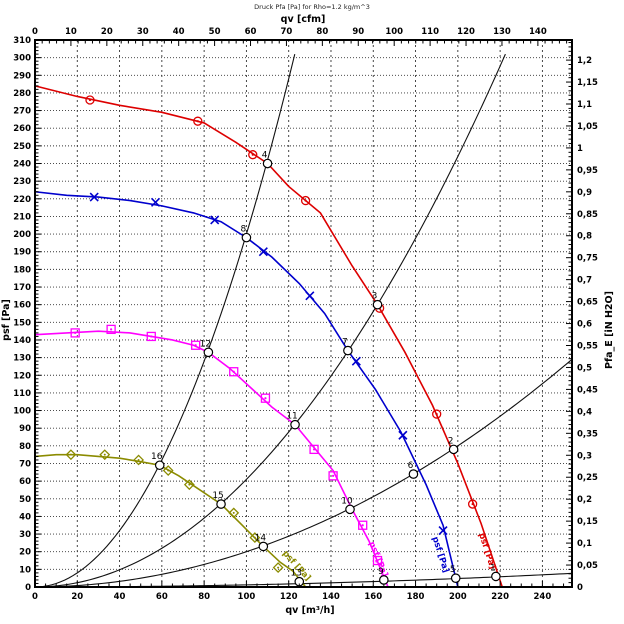  I want to click on tick-label-left: 30, so click(25, 535).